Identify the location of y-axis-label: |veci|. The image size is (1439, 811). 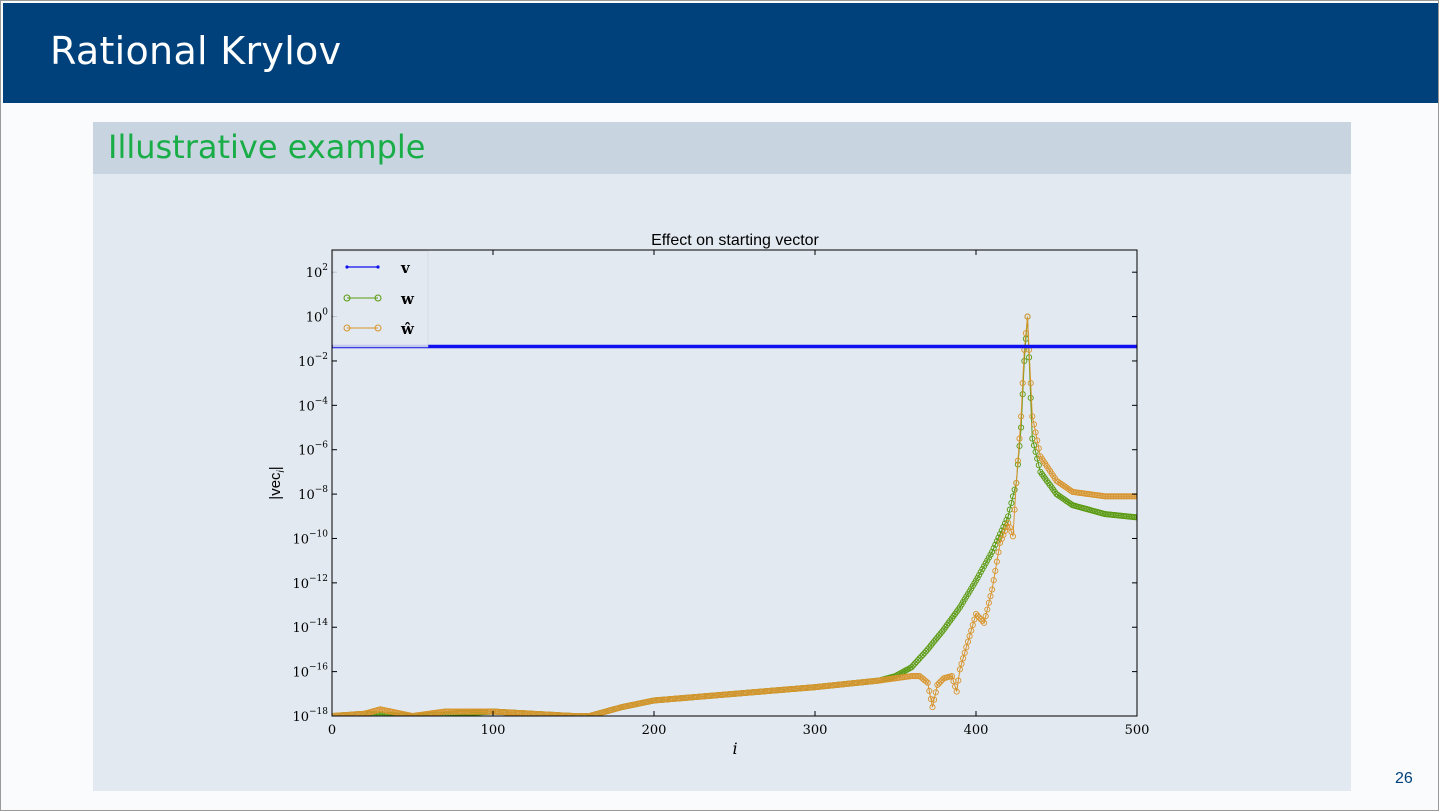
(277, 482).